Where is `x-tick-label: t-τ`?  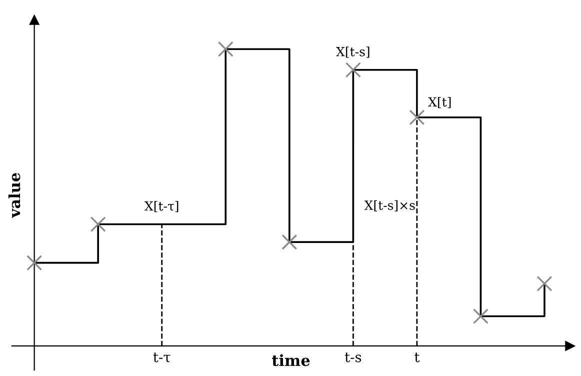
x-tick-label: t-τ is located at coordinates (161, 357).